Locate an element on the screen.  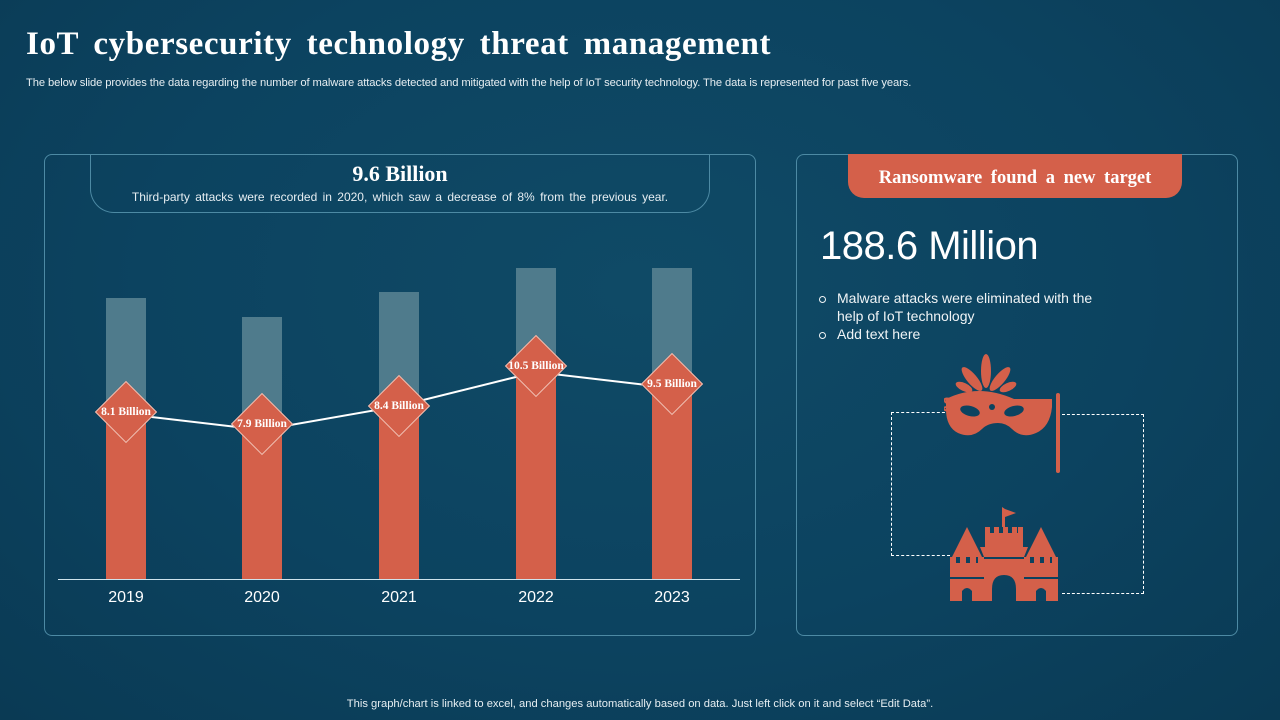
data-label-2019: 8.1 Billion is located at coordinates (126, 412).